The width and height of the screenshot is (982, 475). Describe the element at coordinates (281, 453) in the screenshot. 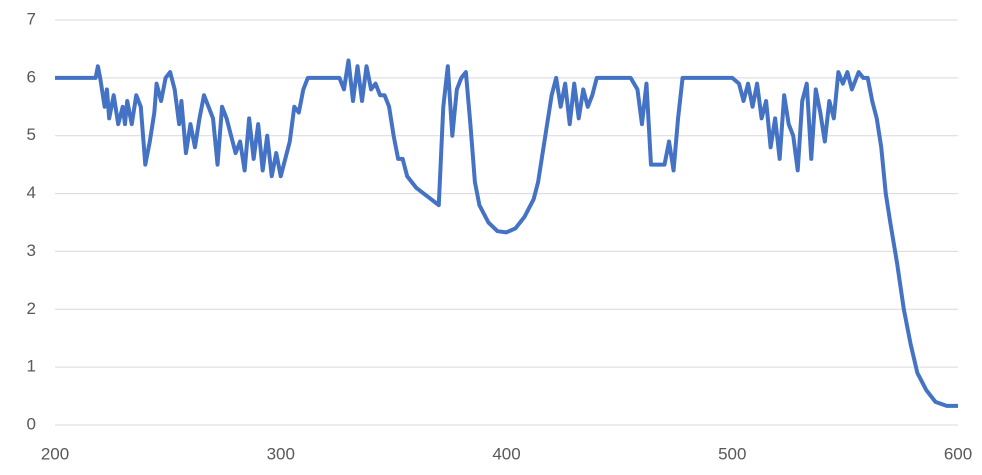

I see `x-tick-label: 300` at that location.